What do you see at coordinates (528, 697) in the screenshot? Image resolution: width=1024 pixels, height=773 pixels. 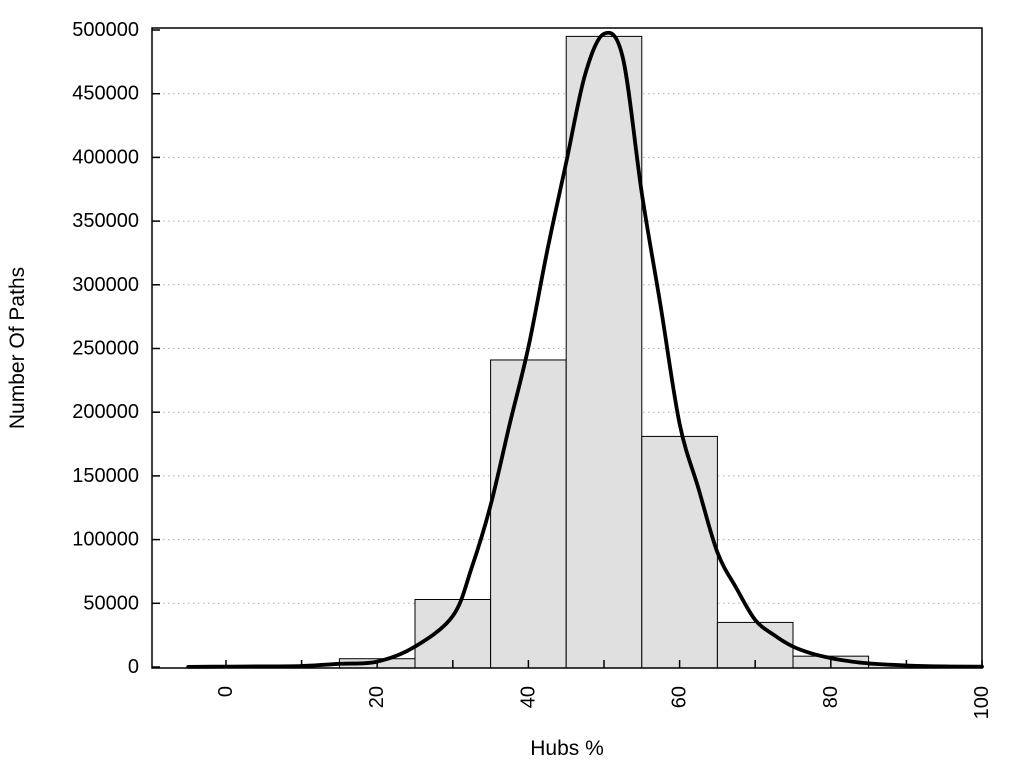 I see `x-tick-label: 40` at bounding box center [528, 697].